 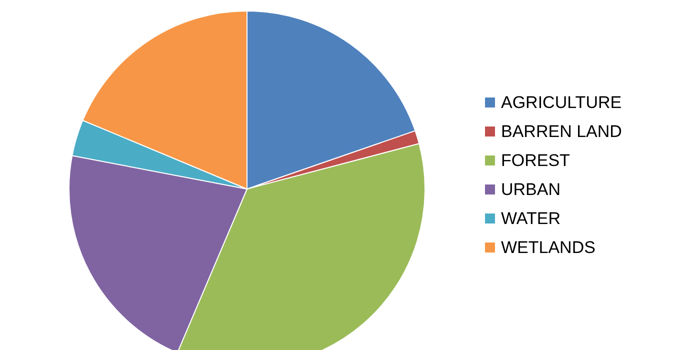 What do you see at coordinates (548, 247) in the screenshot?
I see `legend-label: WETLANDS` at bounding box center [548, 247].